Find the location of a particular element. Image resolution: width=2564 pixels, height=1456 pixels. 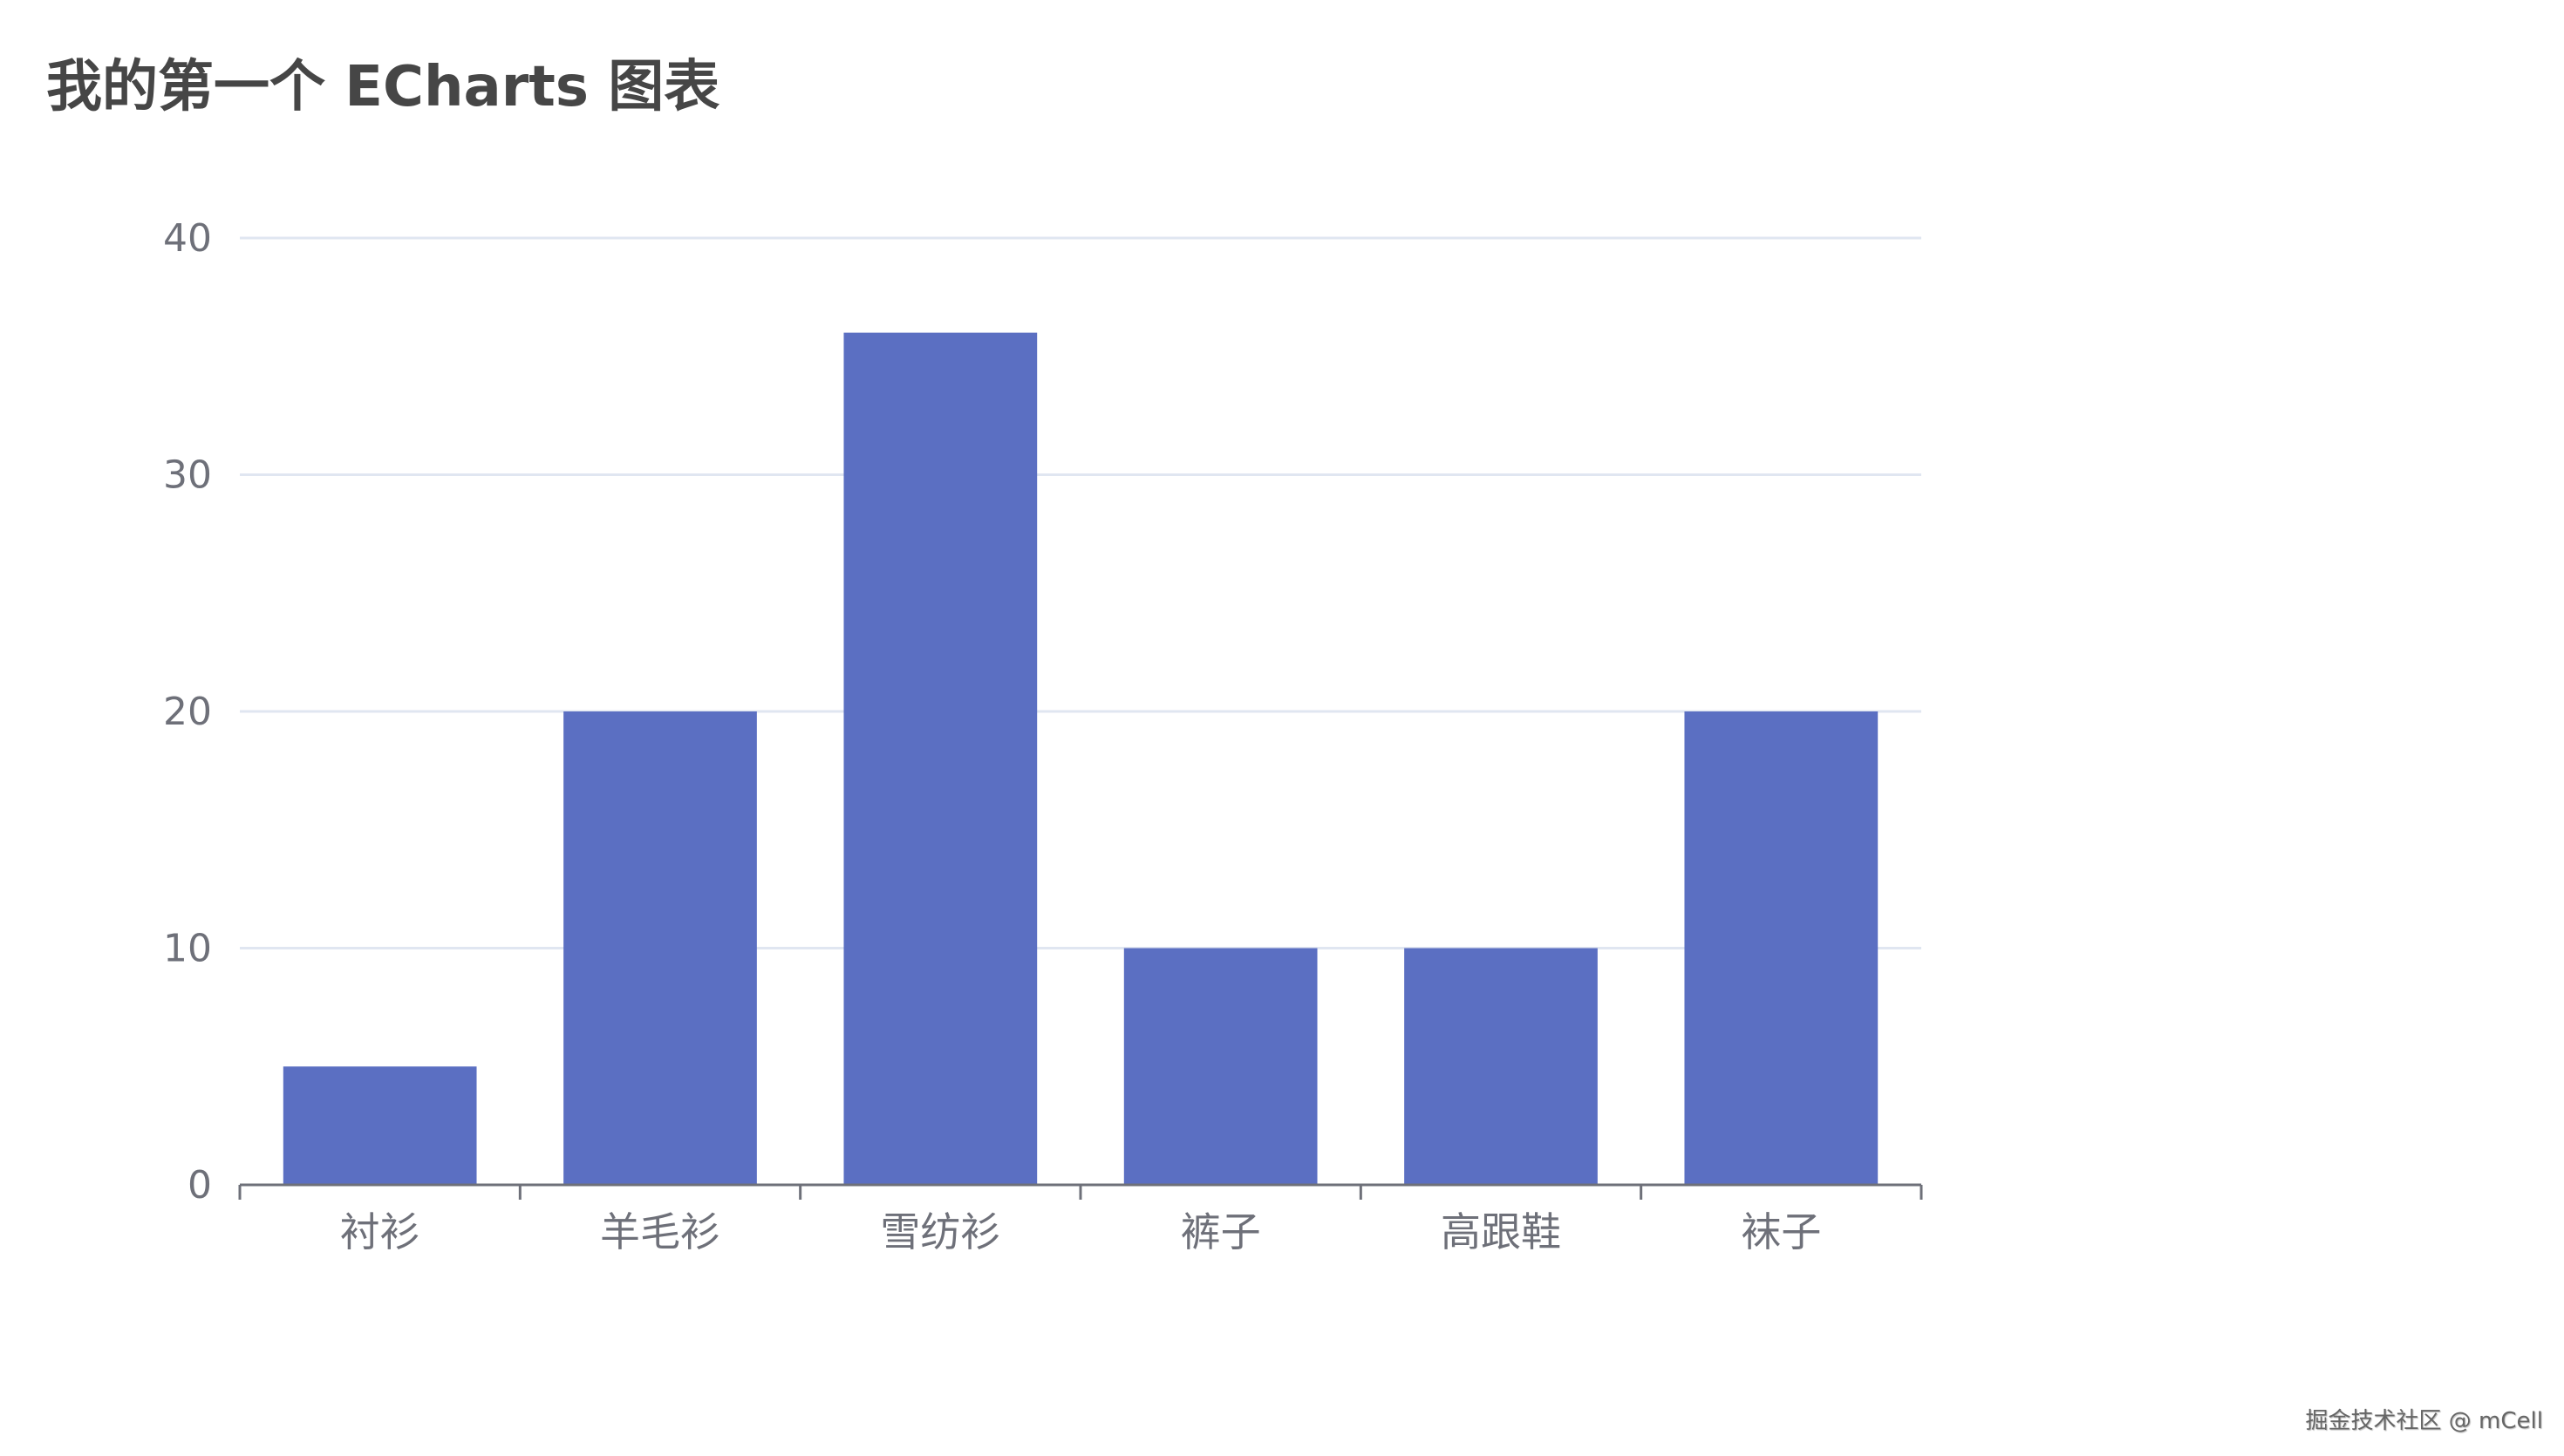

x-tick-label: 衬衫 is located at coordinates (380, 1231).